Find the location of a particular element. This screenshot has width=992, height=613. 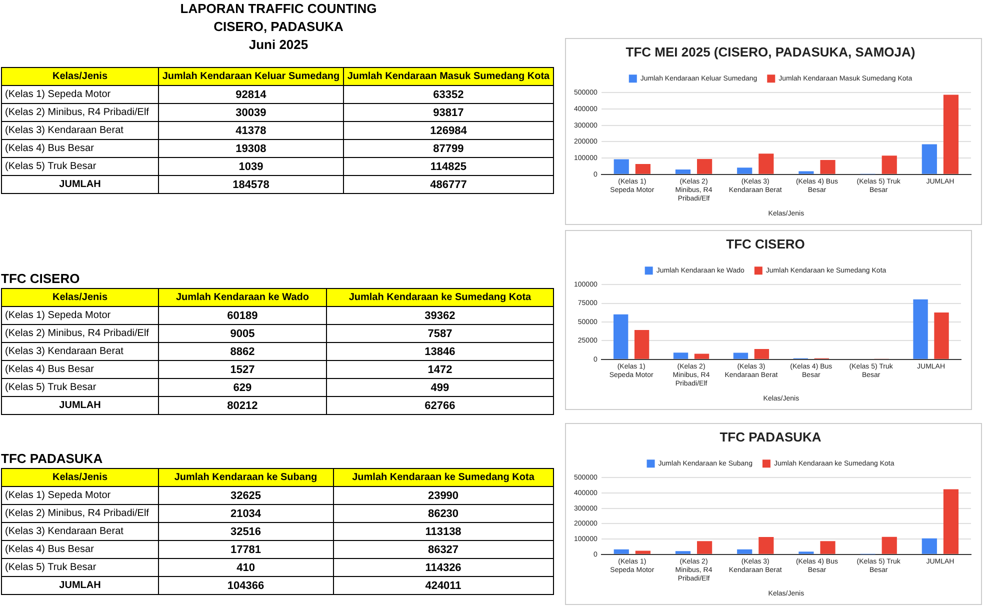

data-label: 32516 is located at coordinates (246, 531).